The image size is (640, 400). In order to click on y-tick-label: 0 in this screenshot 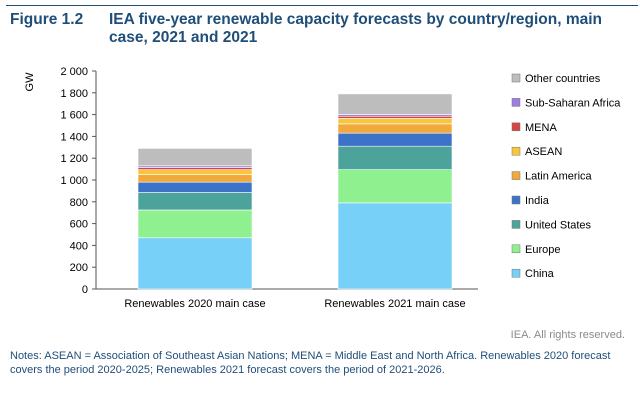, I will do `click(85, 290)`.